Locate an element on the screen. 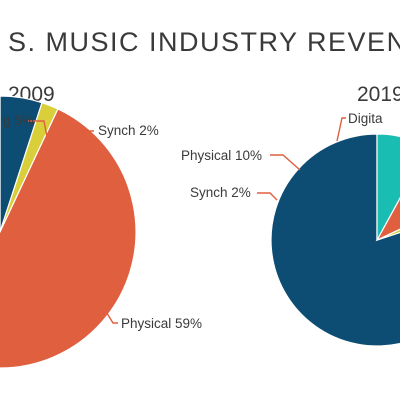  leader-line-2009-streaming is located at coordinates (38, 129).